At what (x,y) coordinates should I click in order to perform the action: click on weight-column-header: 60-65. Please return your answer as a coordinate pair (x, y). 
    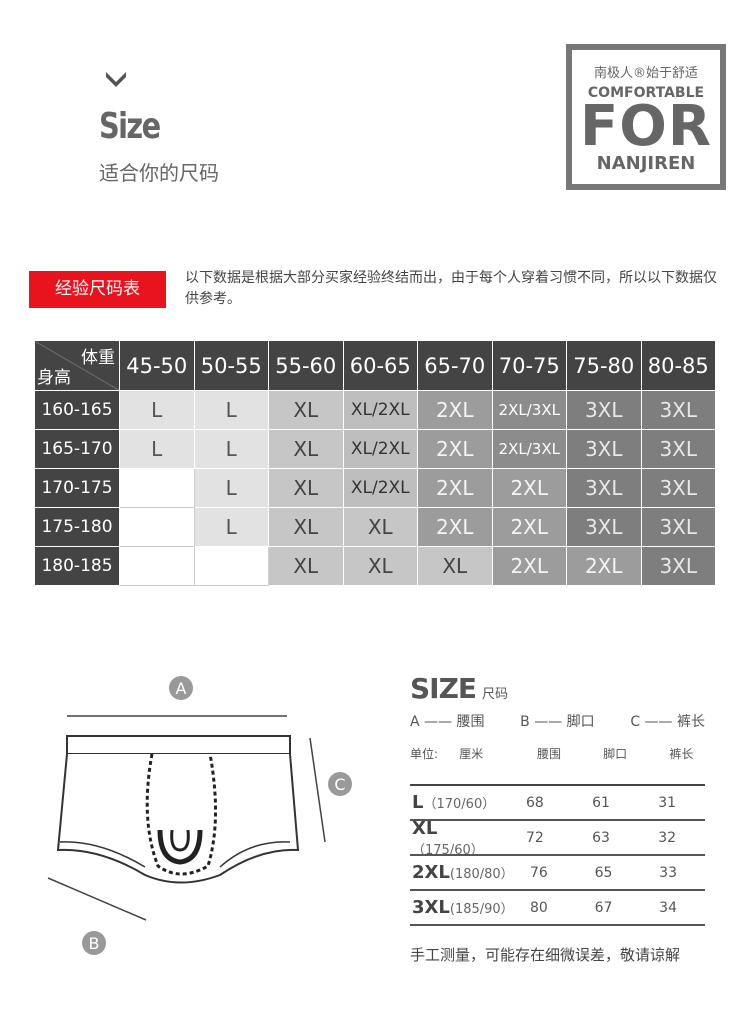
    Looking at the image, I should click on (380, 365).